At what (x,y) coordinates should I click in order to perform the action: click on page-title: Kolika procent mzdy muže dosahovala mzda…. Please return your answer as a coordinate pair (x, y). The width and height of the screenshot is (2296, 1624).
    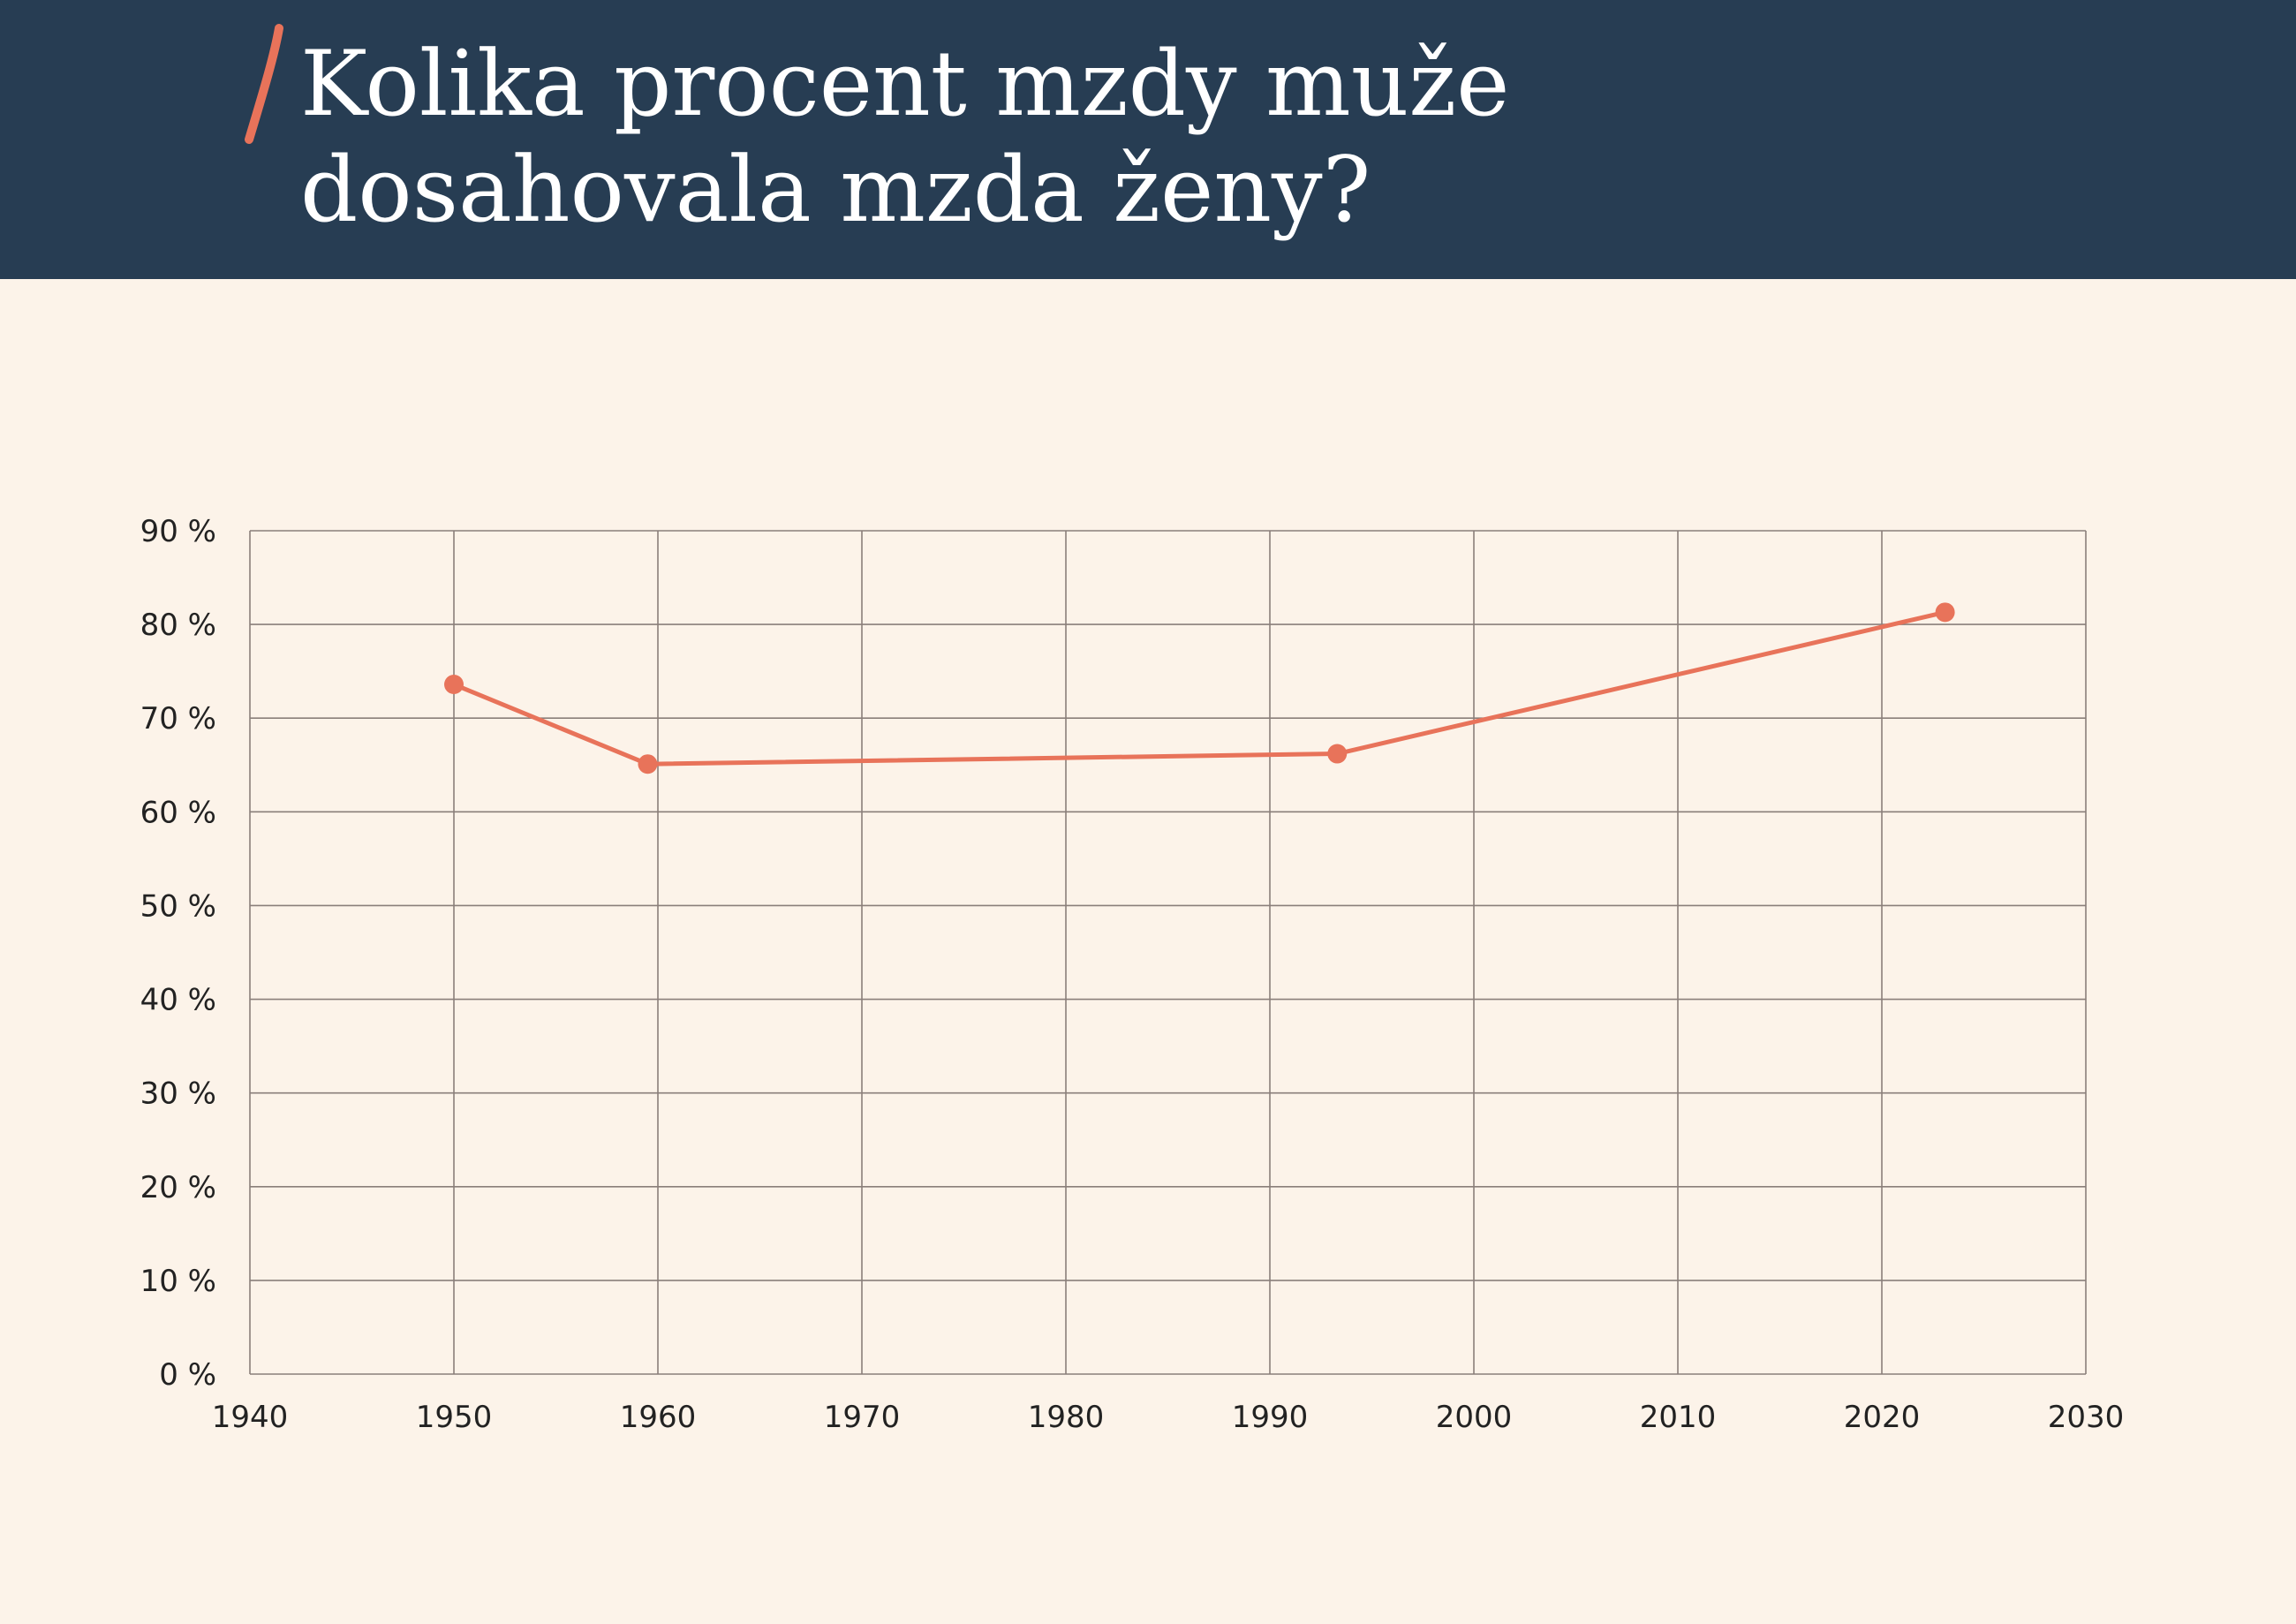
    Looking at the image, I should click on (905, 137).